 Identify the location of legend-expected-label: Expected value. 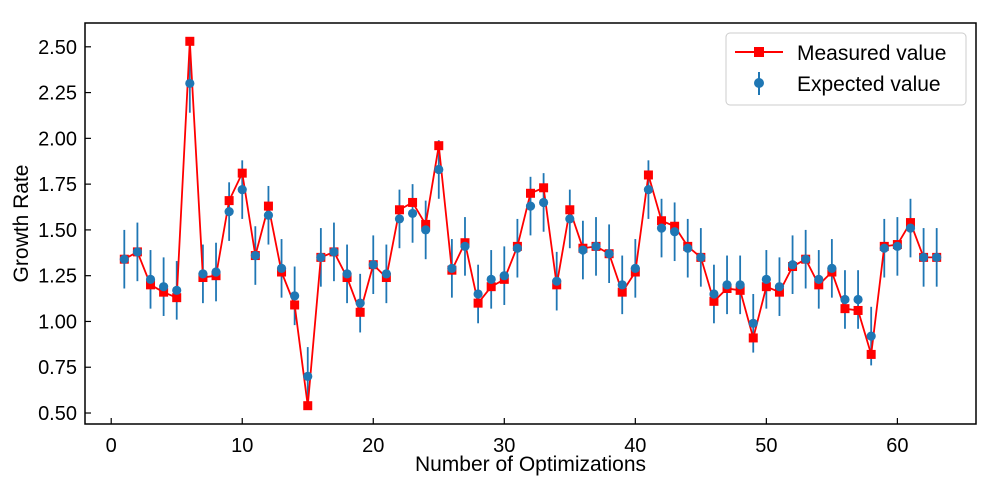
(869, 84).